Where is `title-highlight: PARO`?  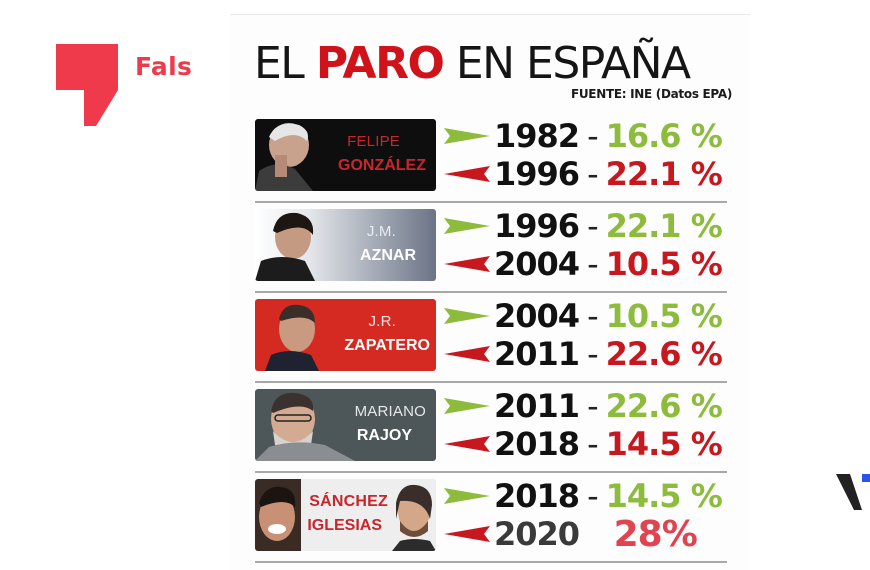 title-highlight: PARO is located at coordinates (380, 63).